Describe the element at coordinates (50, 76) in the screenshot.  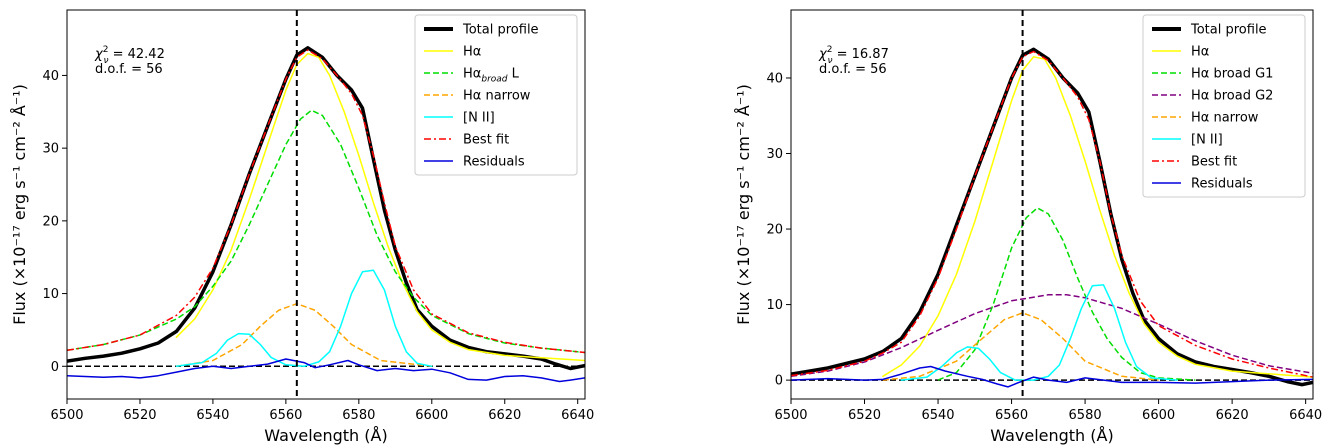
I see `chart1-y-tick-label: 40` at that location.